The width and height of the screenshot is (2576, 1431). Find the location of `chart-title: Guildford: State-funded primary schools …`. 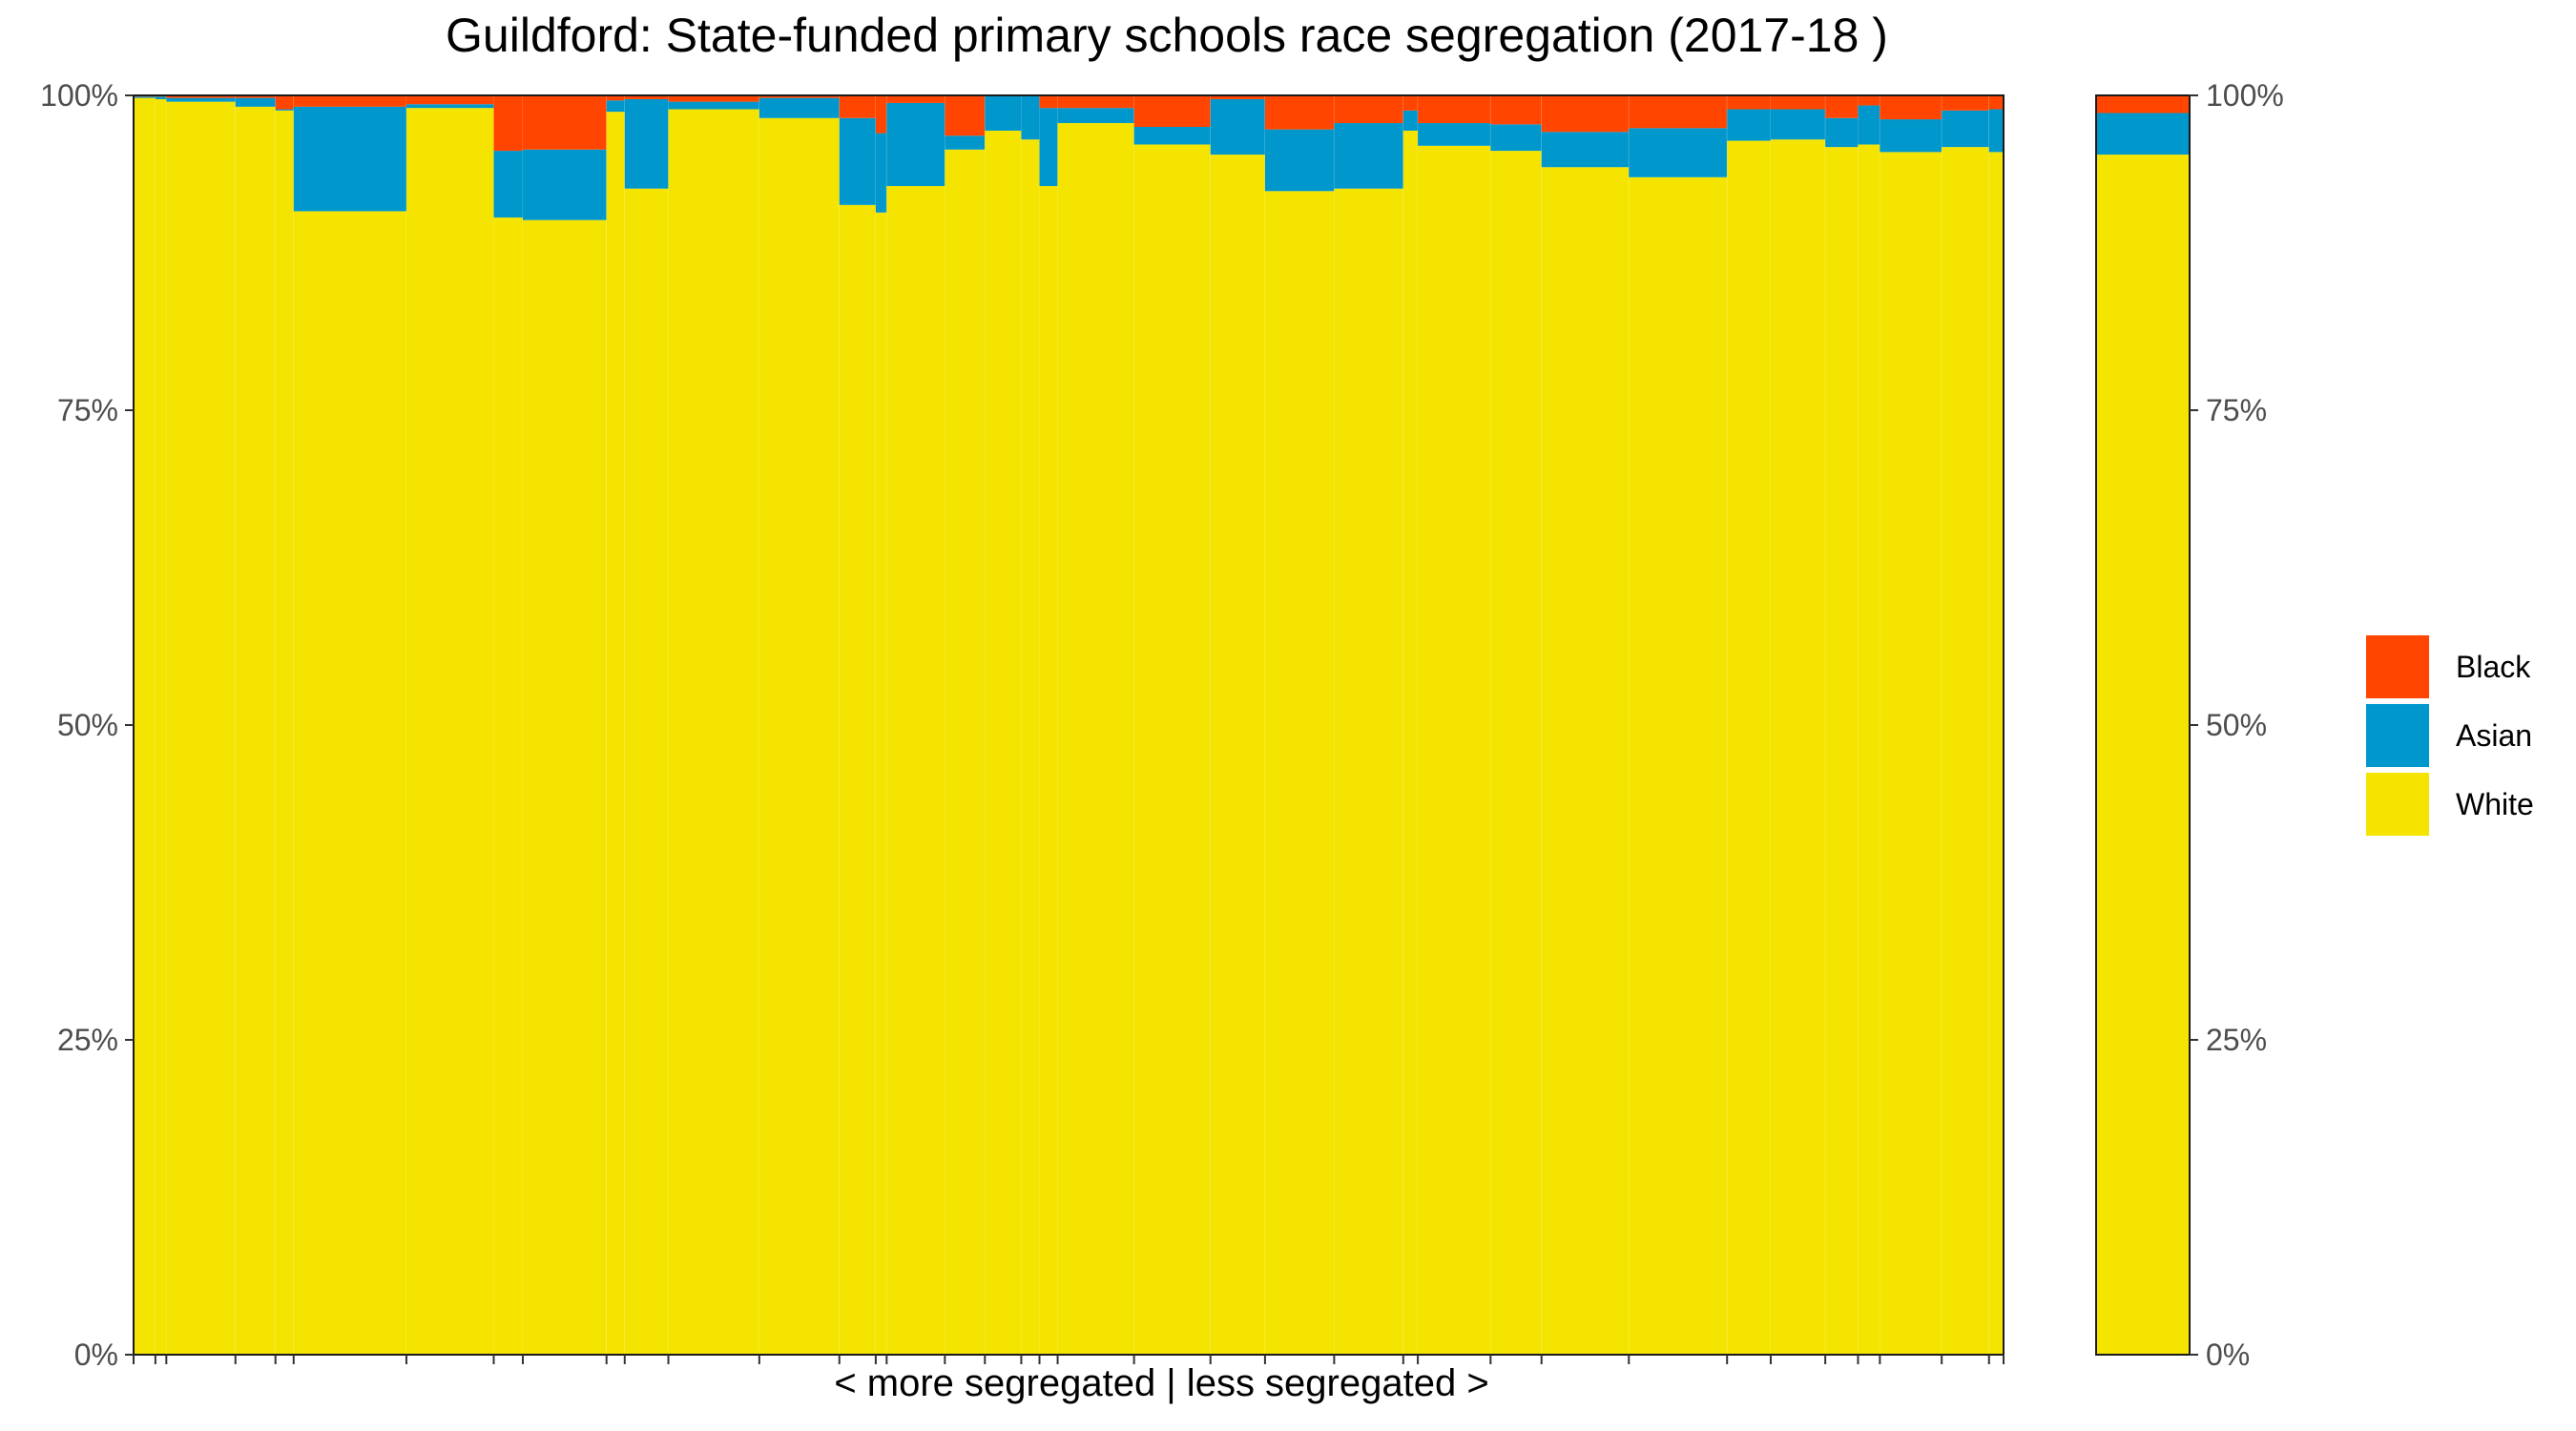

chart-title: Guildford: State-funded primary schools … is located at coordinates (1167, 35).